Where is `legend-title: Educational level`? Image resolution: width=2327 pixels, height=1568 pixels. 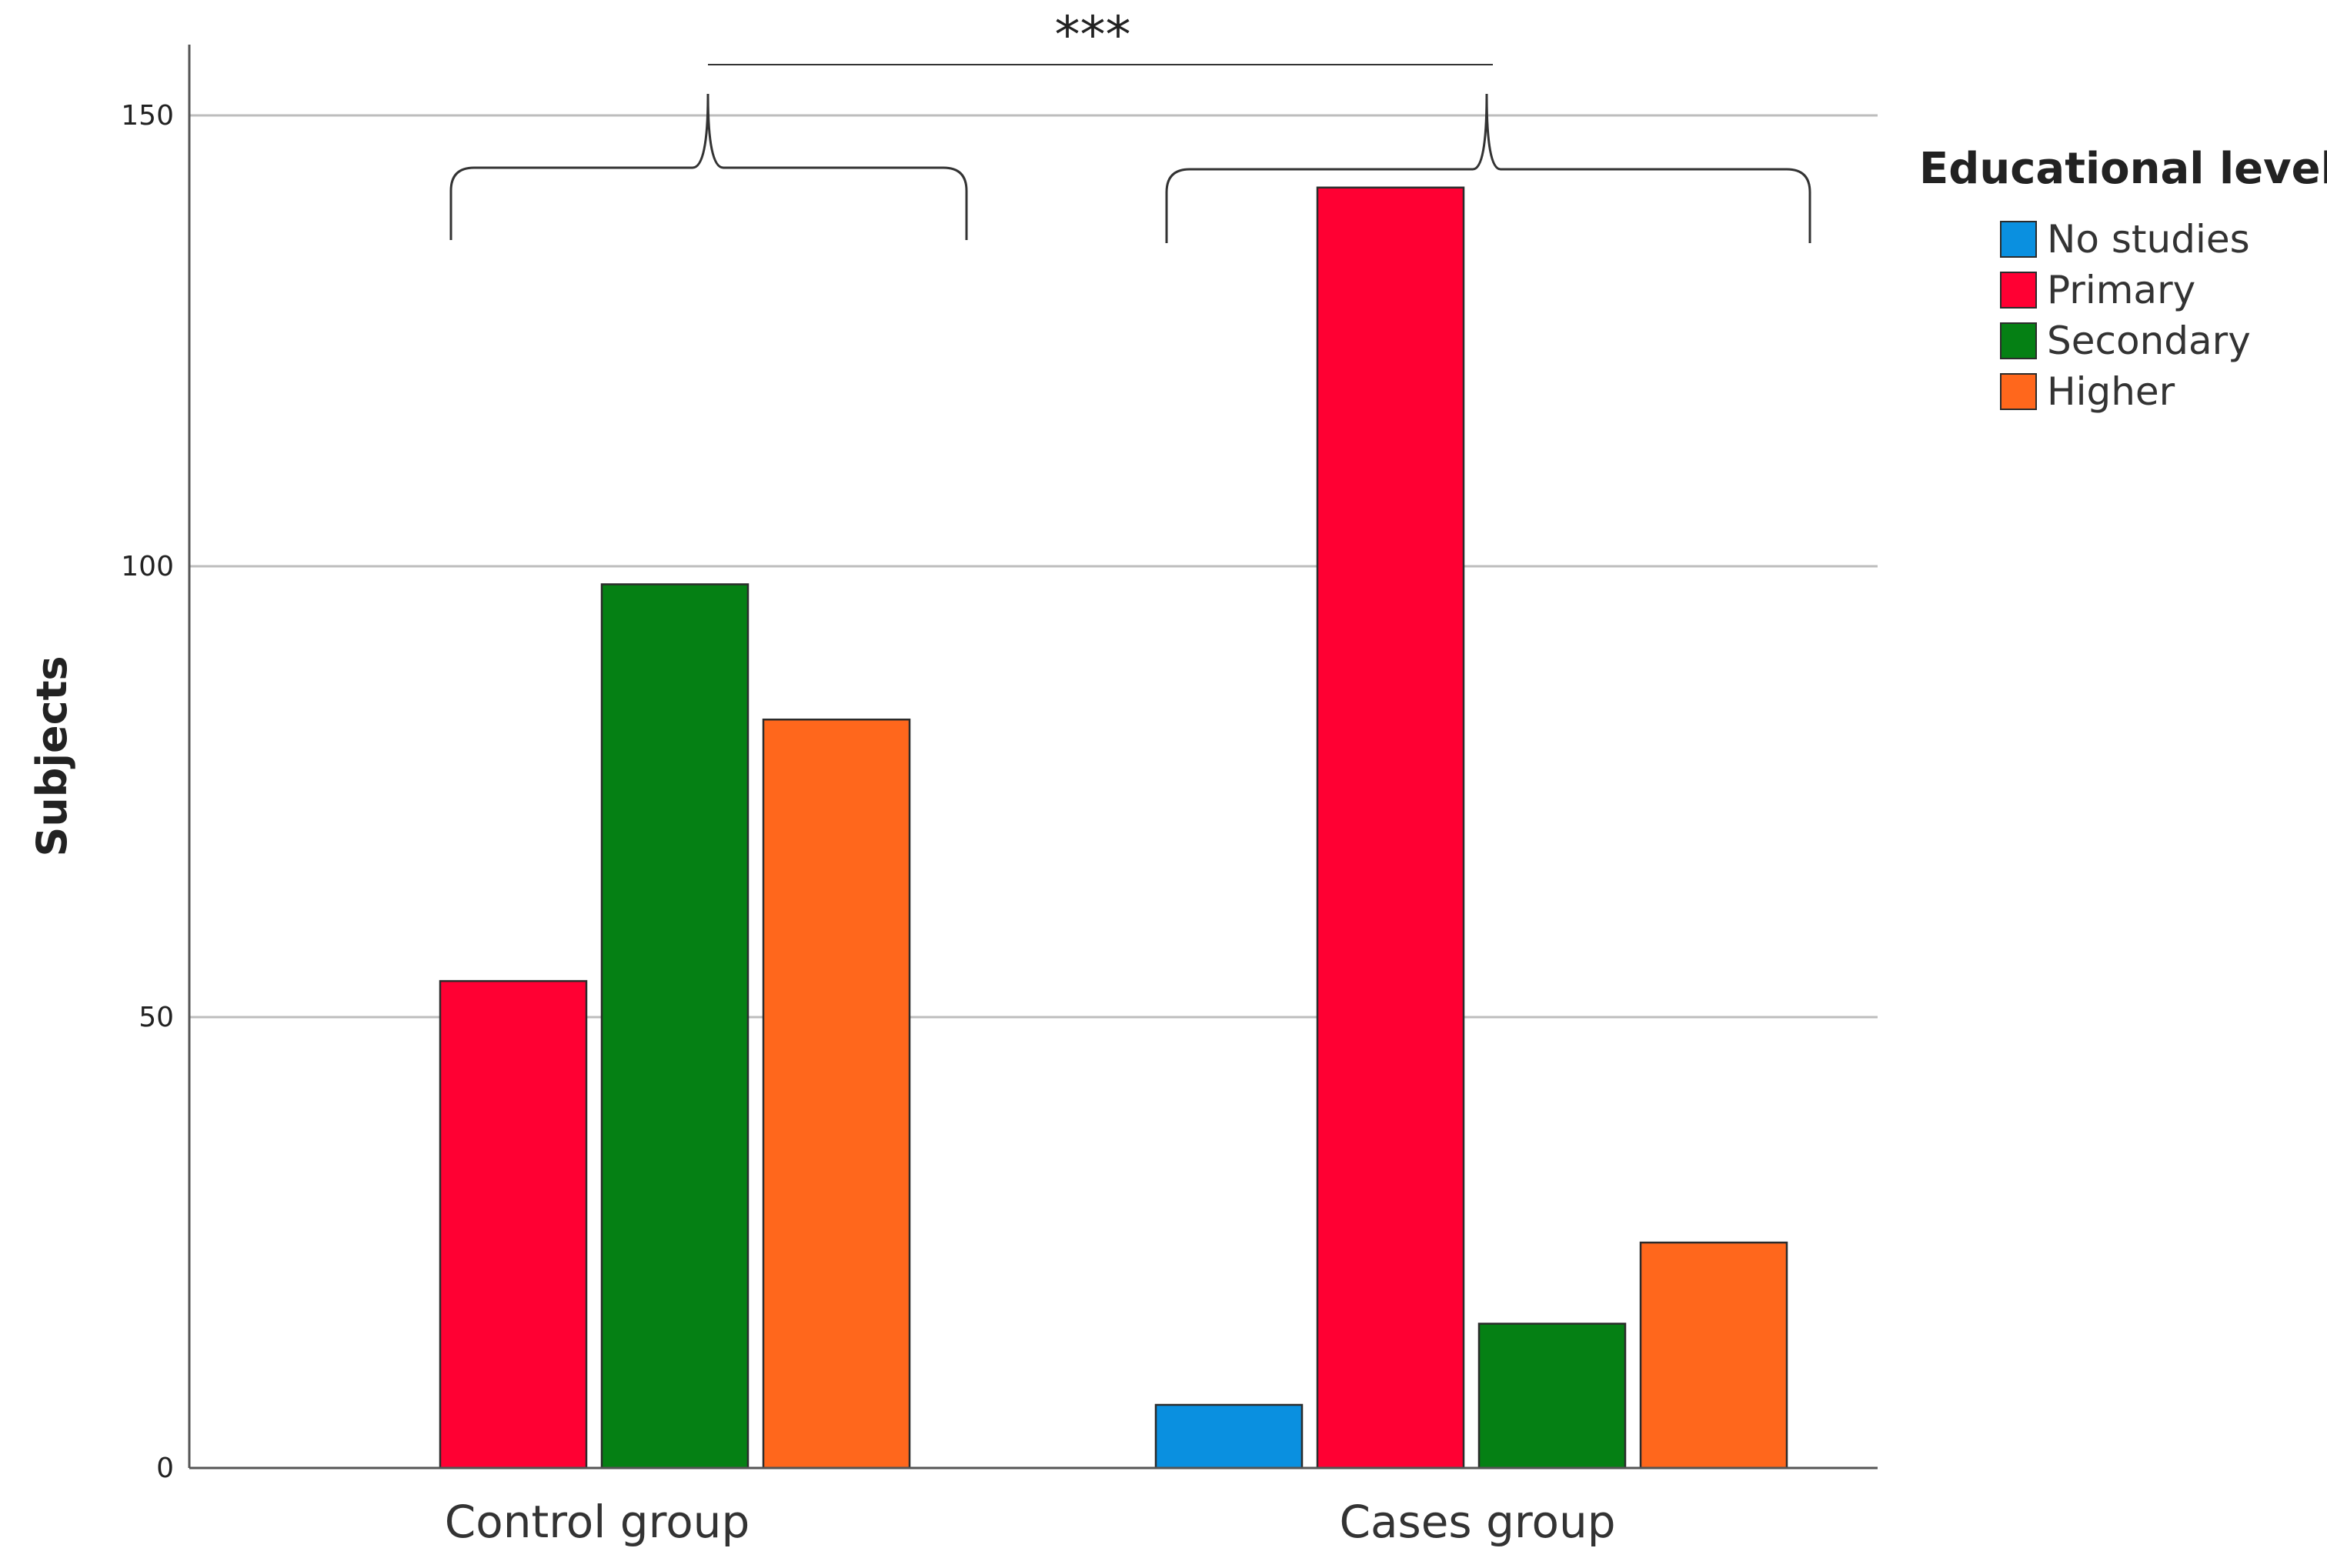 legend-title: Educational level is located at coordinates (2123, 169).